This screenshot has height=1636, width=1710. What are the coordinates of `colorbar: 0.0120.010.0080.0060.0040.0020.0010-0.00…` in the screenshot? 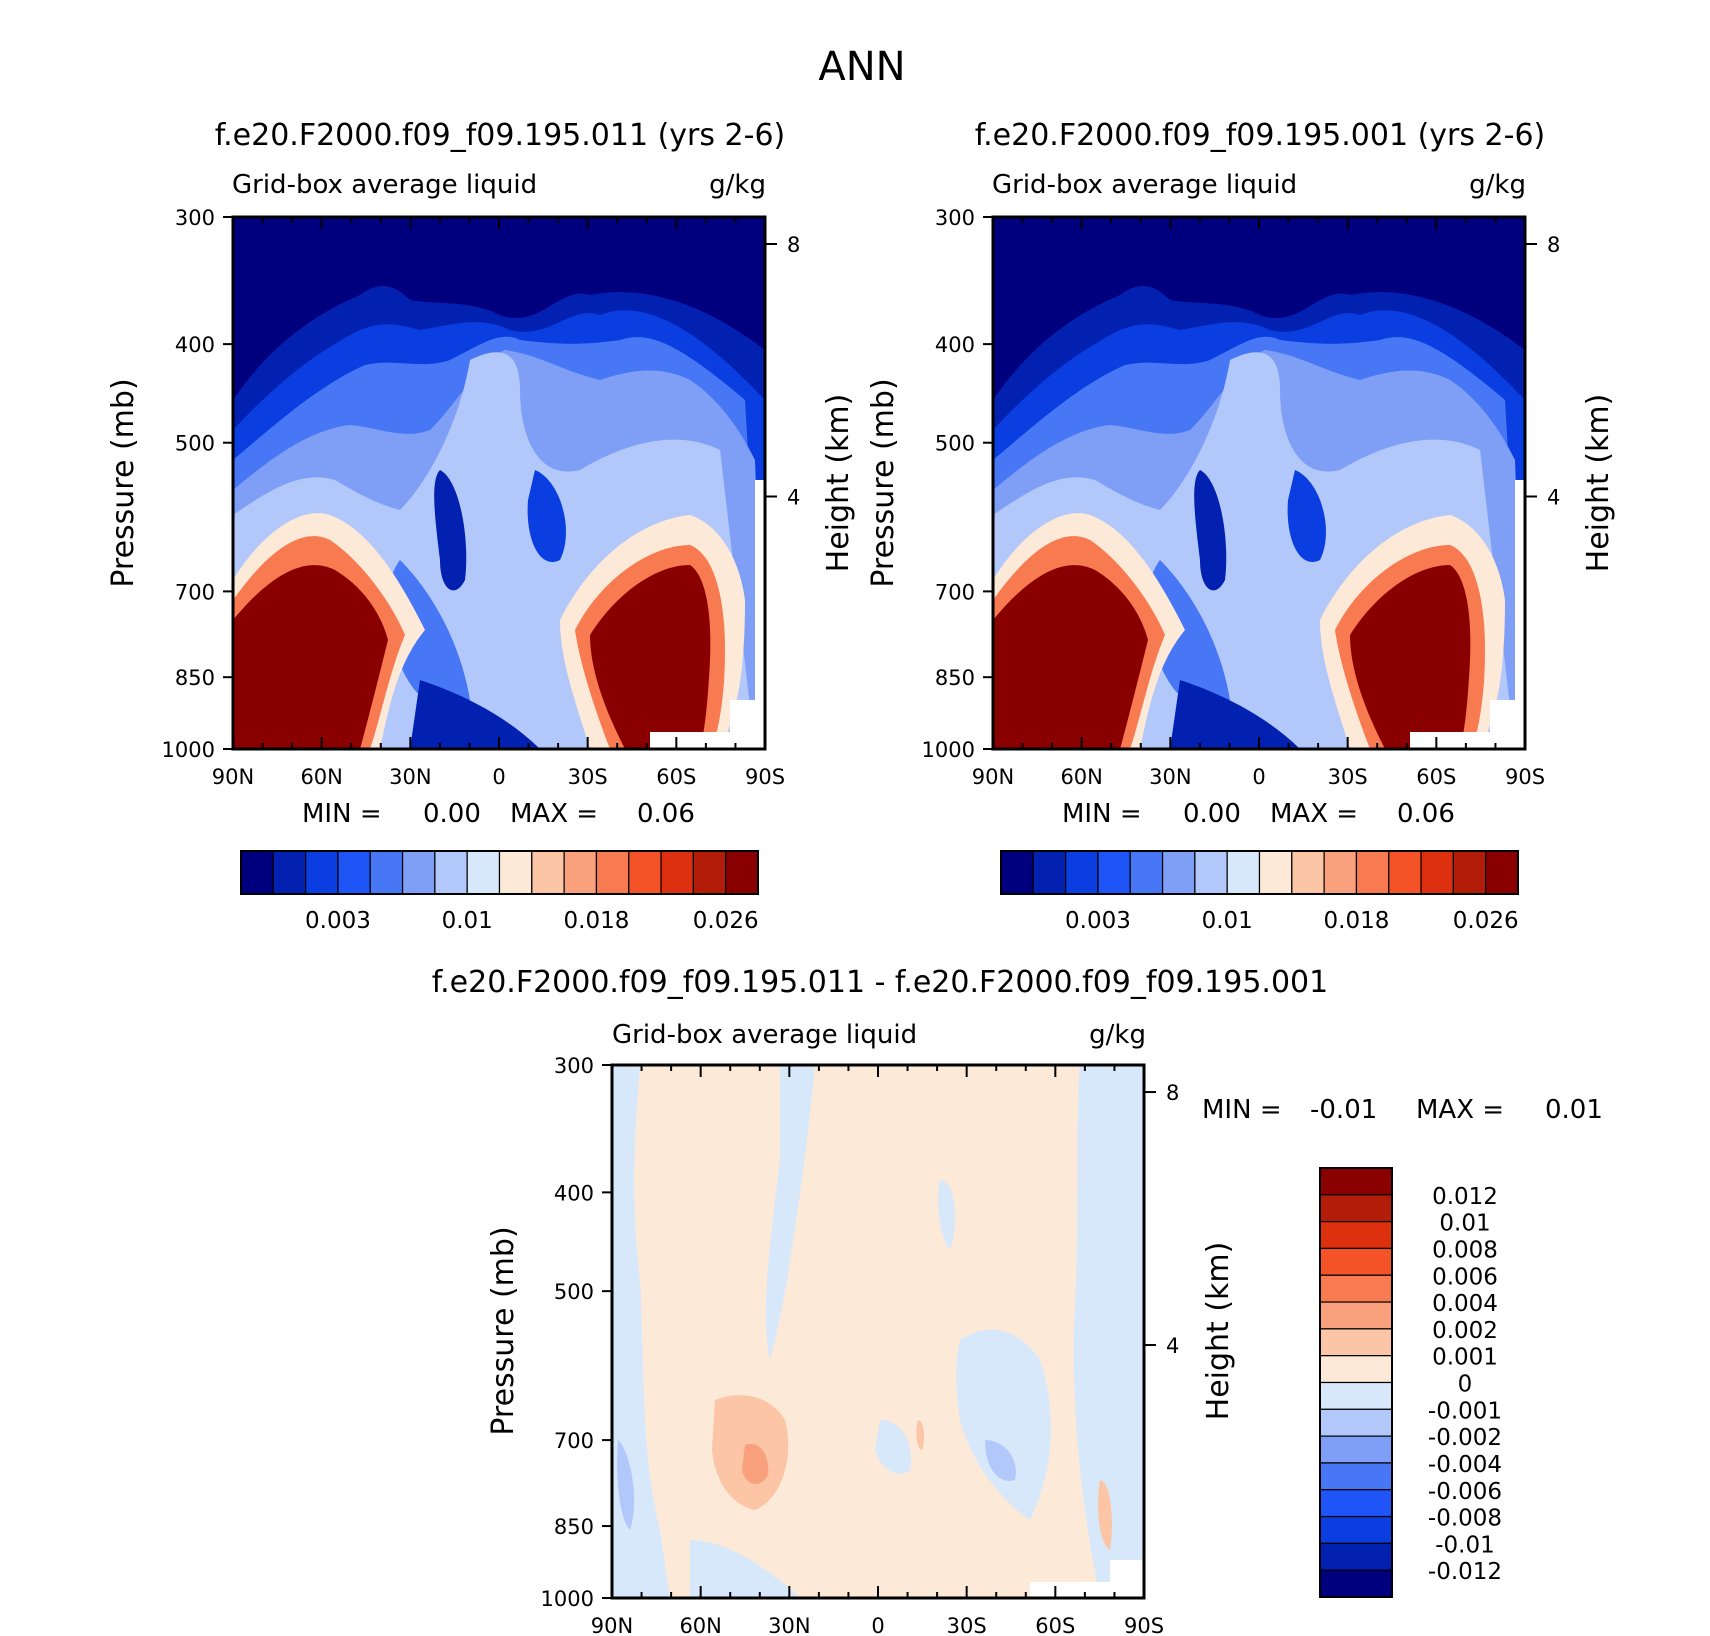 It's located at (1410, 1382).